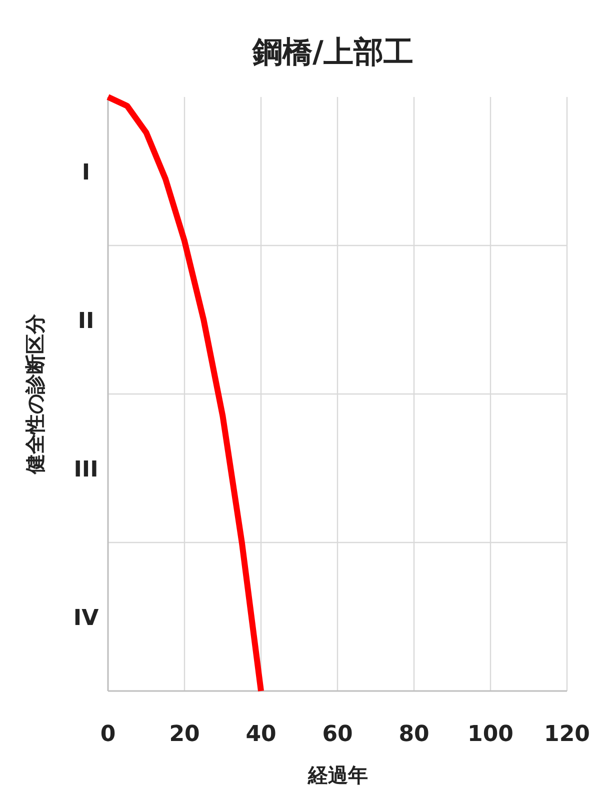 The image size is (606, 794). I want to click on x-tick-label: 20, so click(184, 734).